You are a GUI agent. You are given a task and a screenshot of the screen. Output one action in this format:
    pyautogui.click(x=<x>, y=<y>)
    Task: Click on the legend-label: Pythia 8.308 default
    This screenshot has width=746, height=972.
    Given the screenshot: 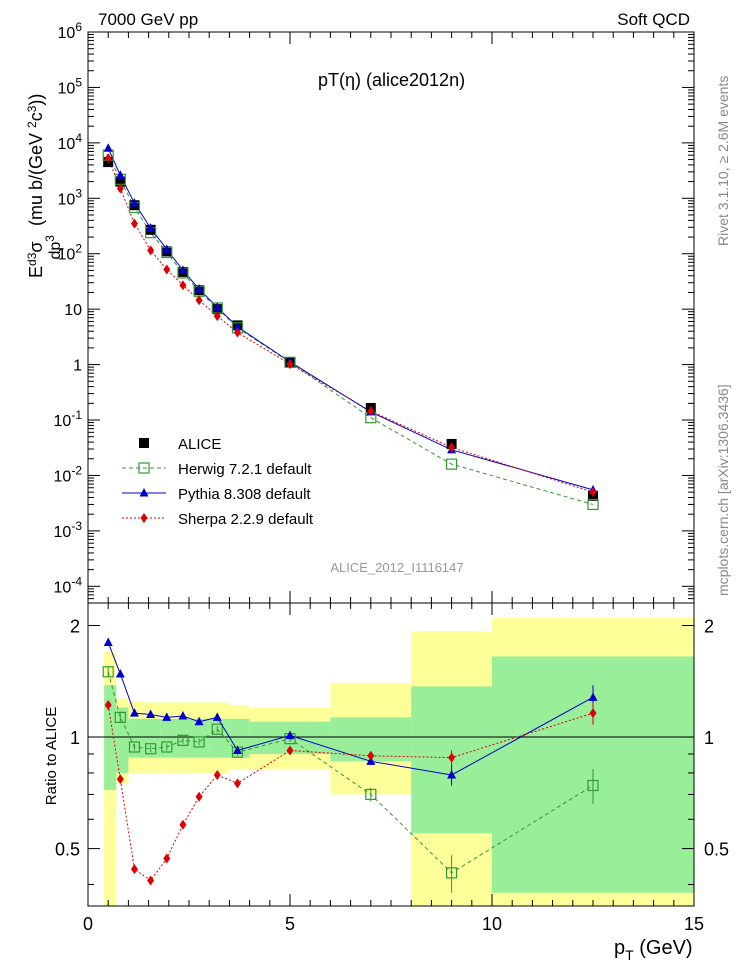 What is the action you would take?
    pyautogui.click(x=244, y=494)
    